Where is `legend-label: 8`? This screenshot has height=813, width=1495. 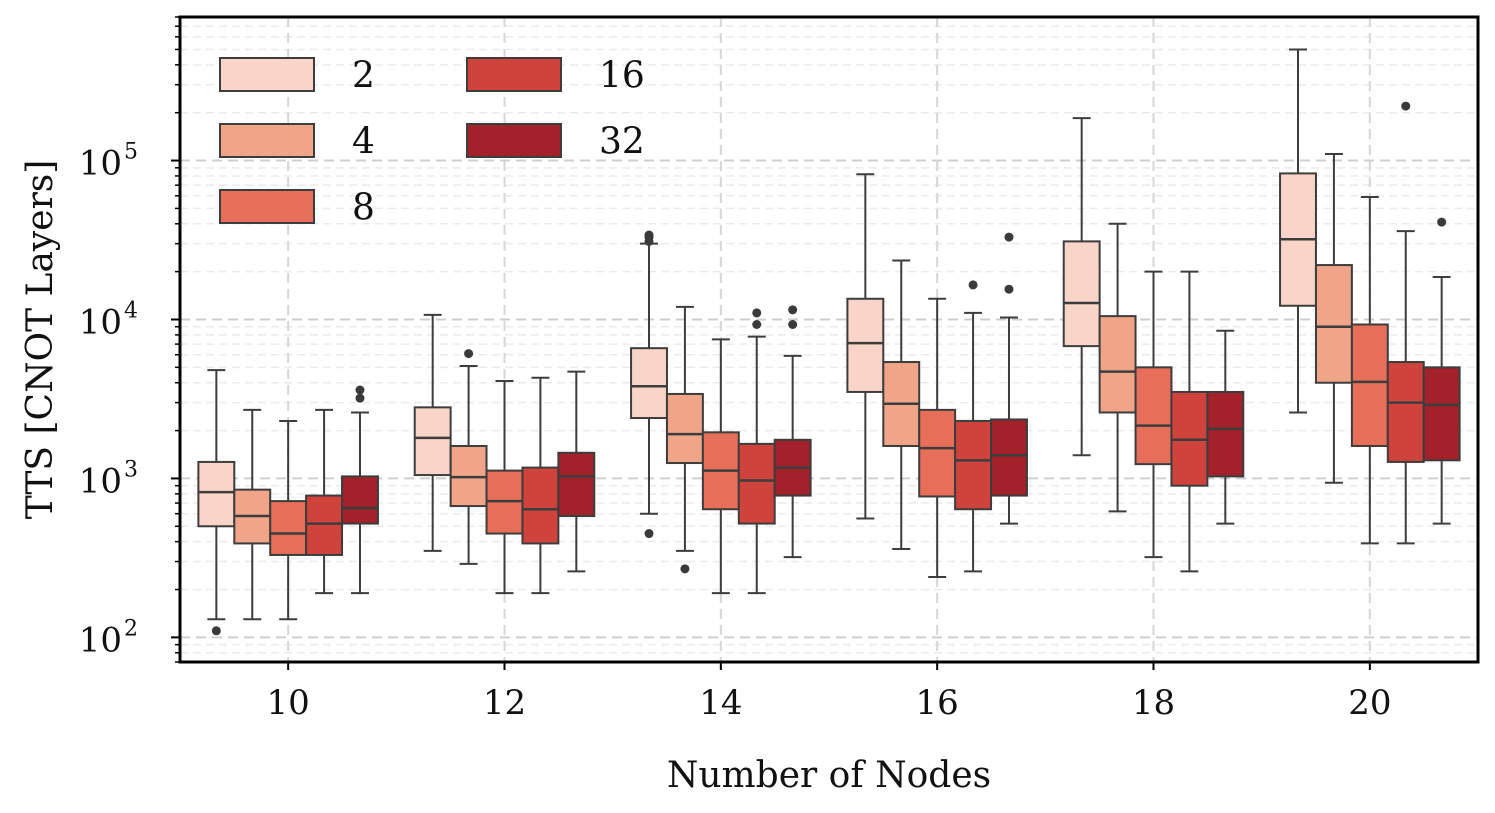
legend-label: 8 is located at coordinates (363, 208).